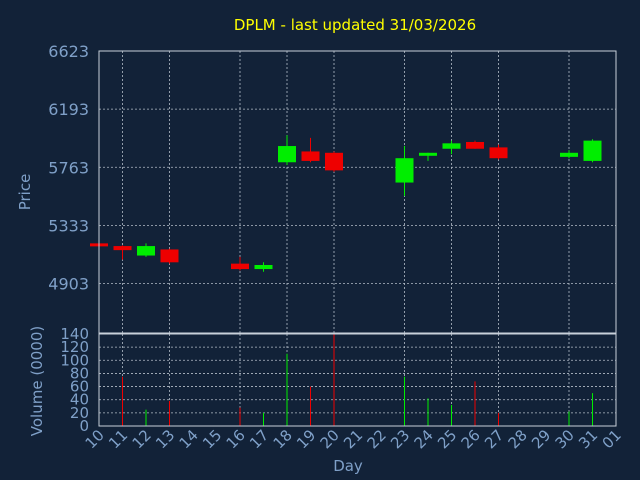 This screenshot has height=480, width=640. Describe the element at coordinates (236, 439) in the screenshot. I see `x-tick-label: 16` at that location.